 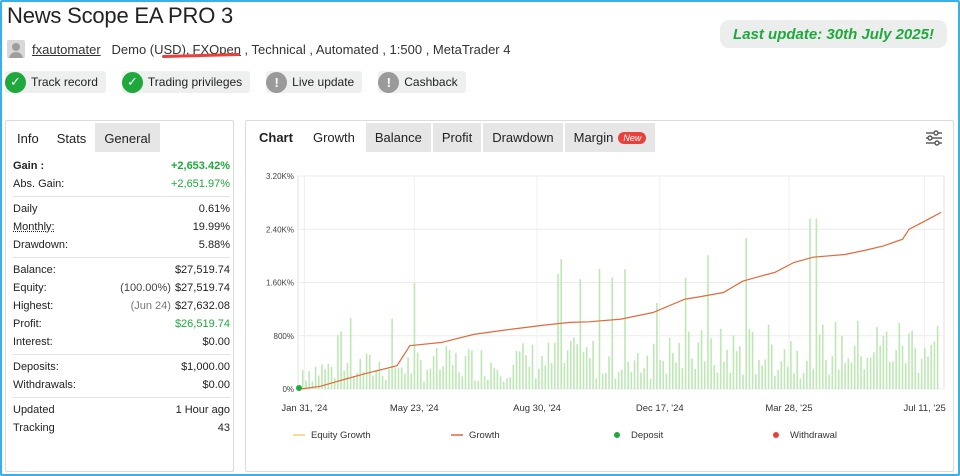 What do you see at coordinates (422, 82) in the screenshot?
I see `check-cashback: ! Cashback` at bounding box center [422, 82].